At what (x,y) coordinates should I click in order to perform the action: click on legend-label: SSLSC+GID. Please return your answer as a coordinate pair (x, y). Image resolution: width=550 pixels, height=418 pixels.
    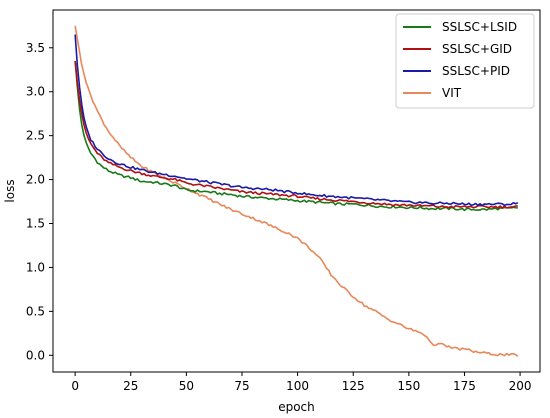
    Looking at the image, I should click on (477, 49).